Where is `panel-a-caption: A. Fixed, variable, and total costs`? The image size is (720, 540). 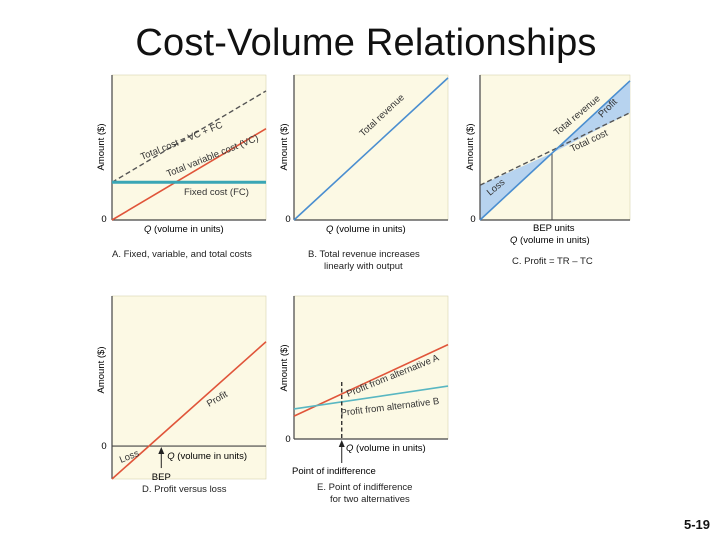 panel-a-caption: A. Fixed, variable, and total costs is located at coordinates (182, 254).